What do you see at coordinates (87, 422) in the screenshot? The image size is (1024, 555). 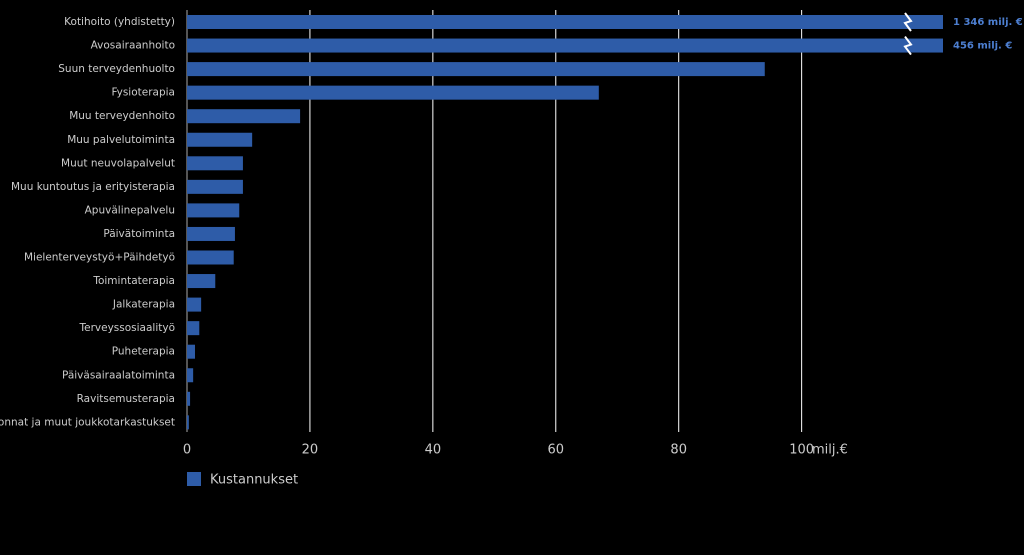 I see `y-tick-label: Seulonnat ja muut joukkotarkastukset` at bounding box center [87, 422].